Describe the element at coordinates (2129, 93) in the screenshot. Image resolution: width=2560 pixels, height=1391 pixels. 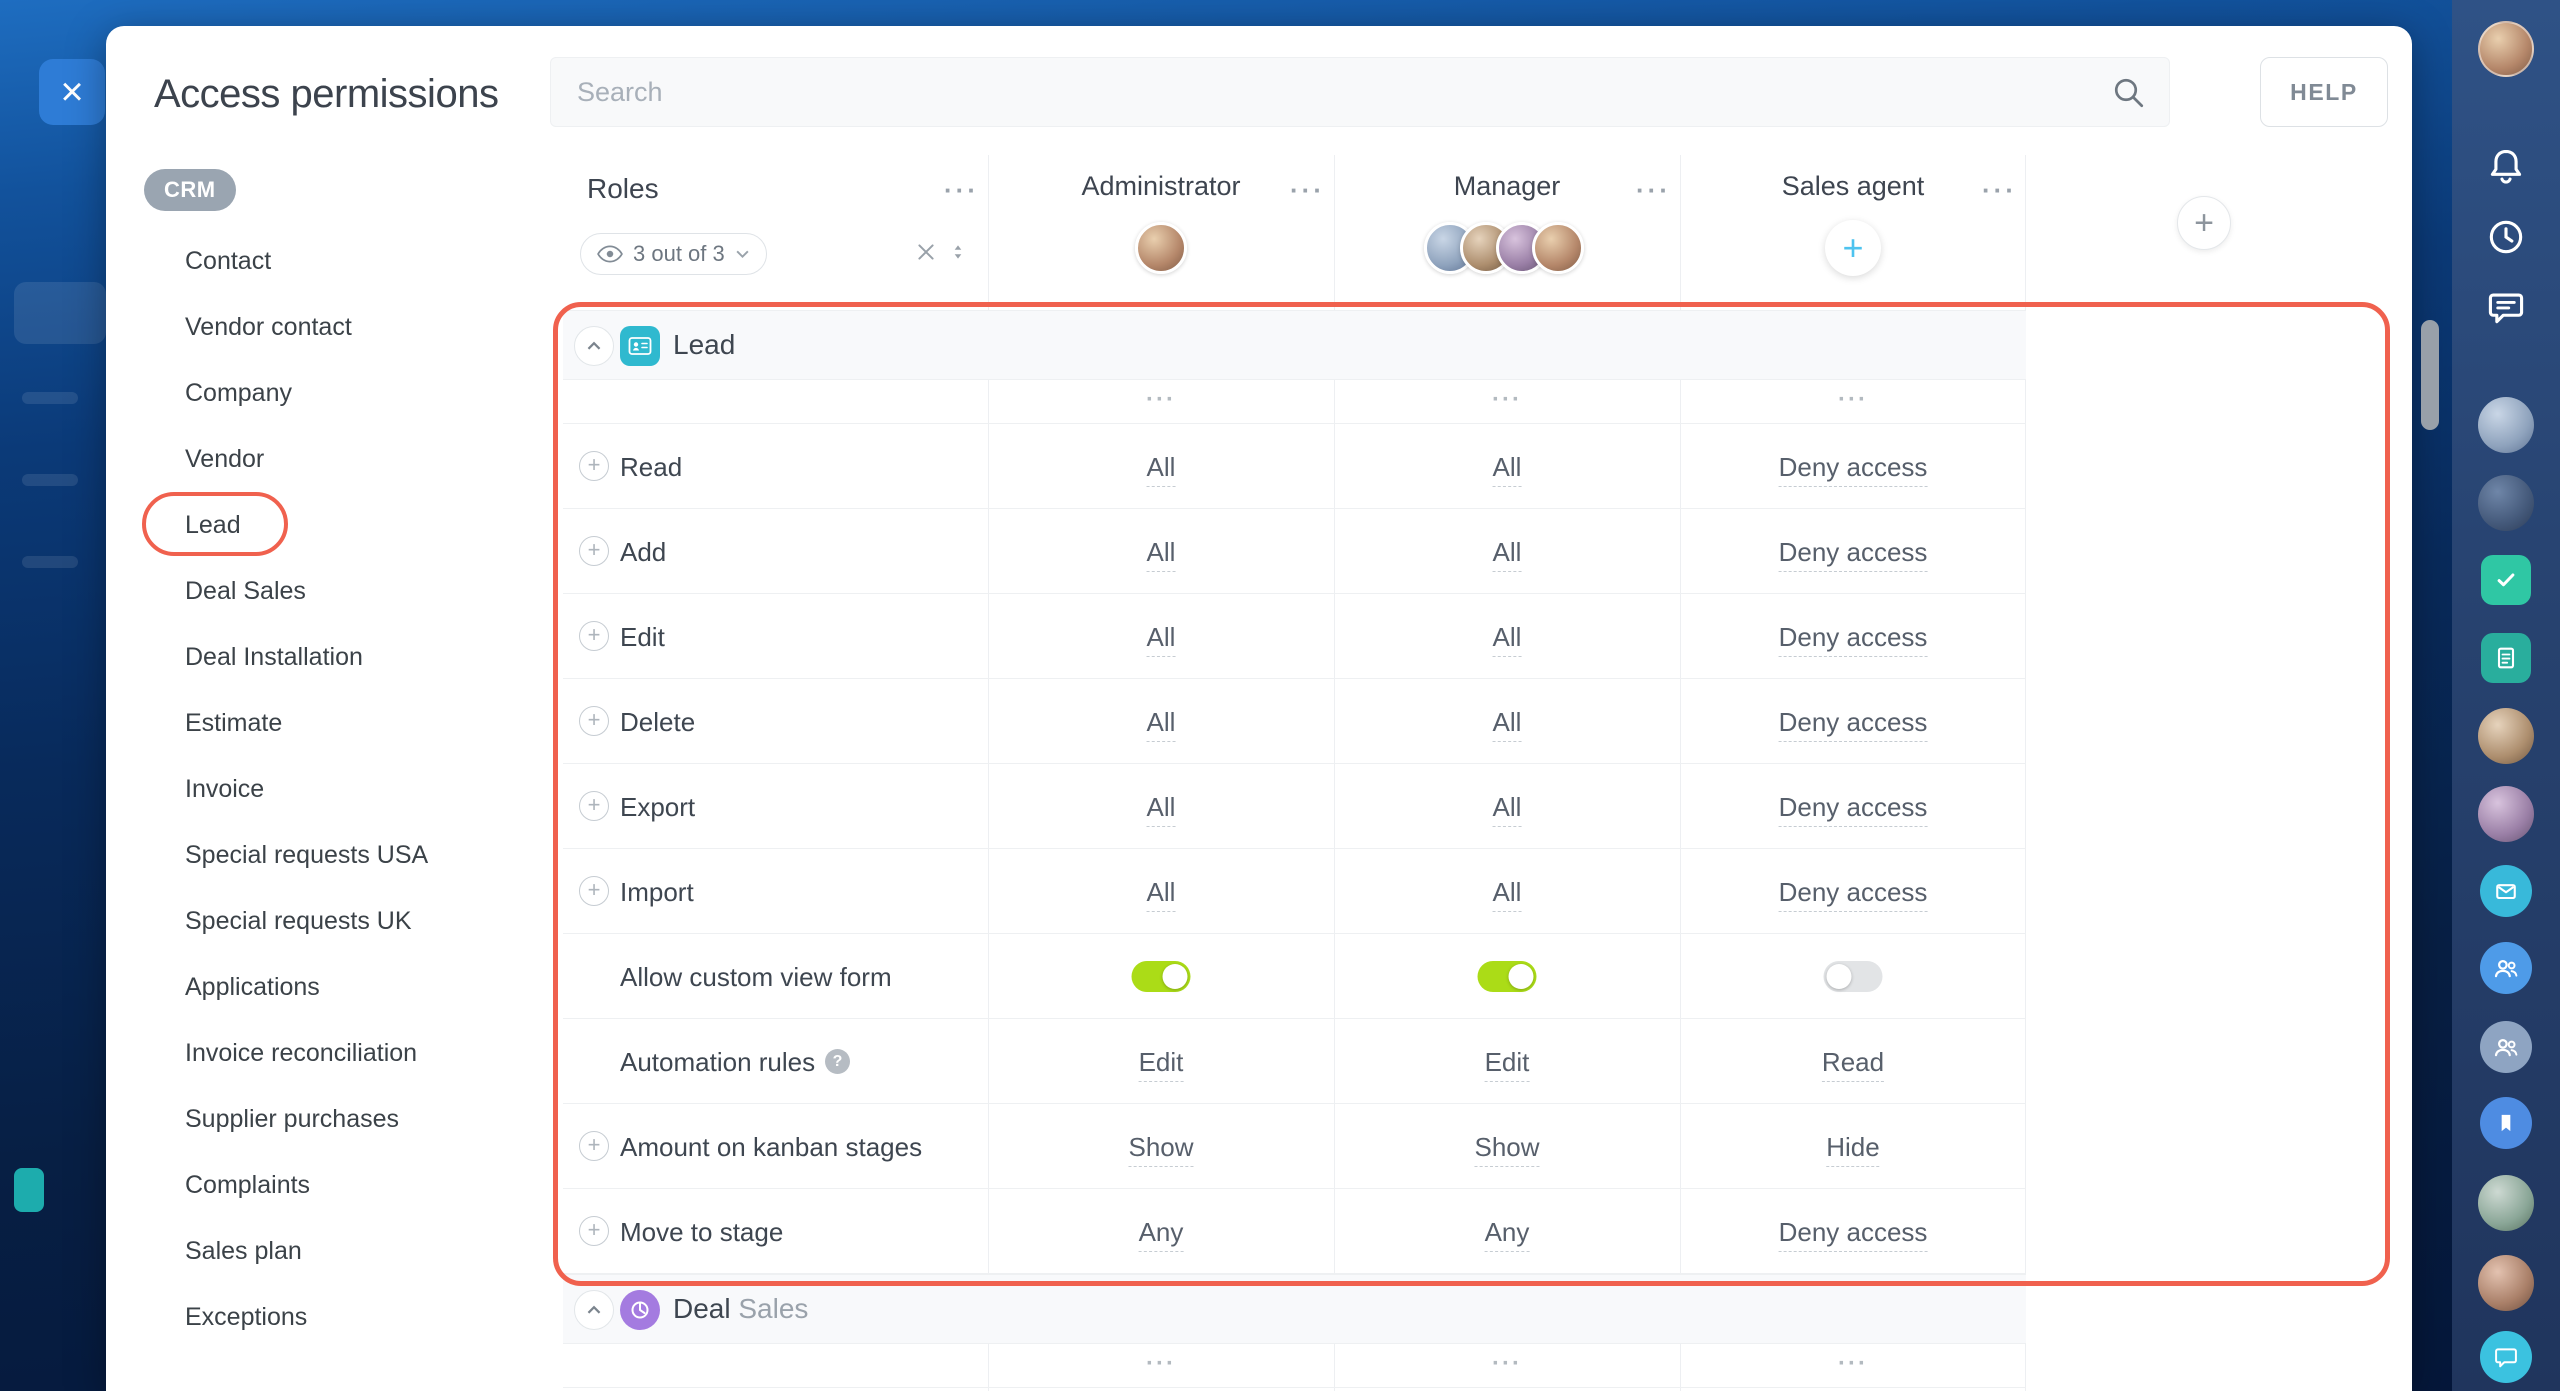
I see `search-icon` at that location.